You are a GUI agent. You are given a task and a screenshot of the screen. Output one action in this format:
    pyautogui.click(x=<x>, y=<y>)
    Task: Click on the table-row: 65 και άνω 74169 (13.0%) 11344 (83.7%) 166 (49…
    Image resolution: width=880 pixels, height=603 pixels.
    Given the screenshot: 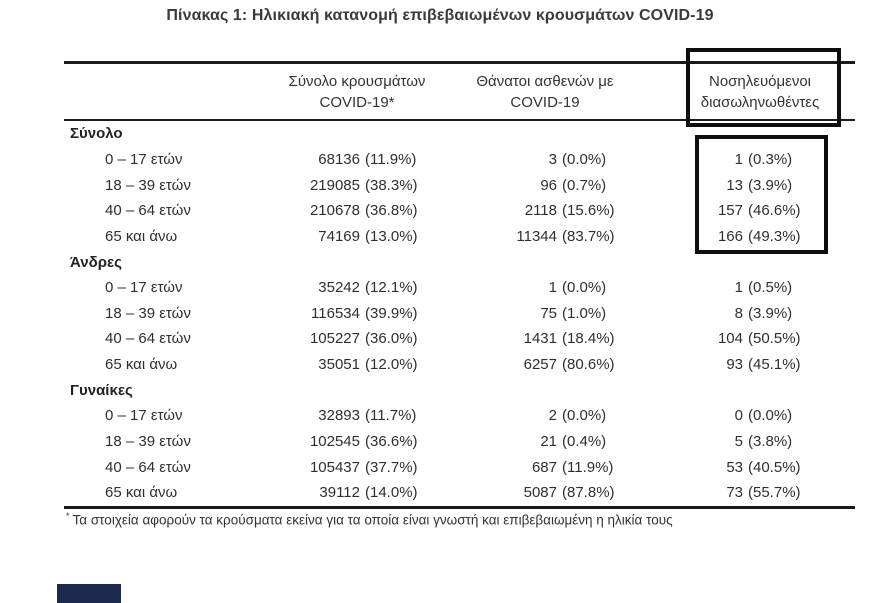 What is the action you would take?
    pyautogui.click(x=459, y=237)
    